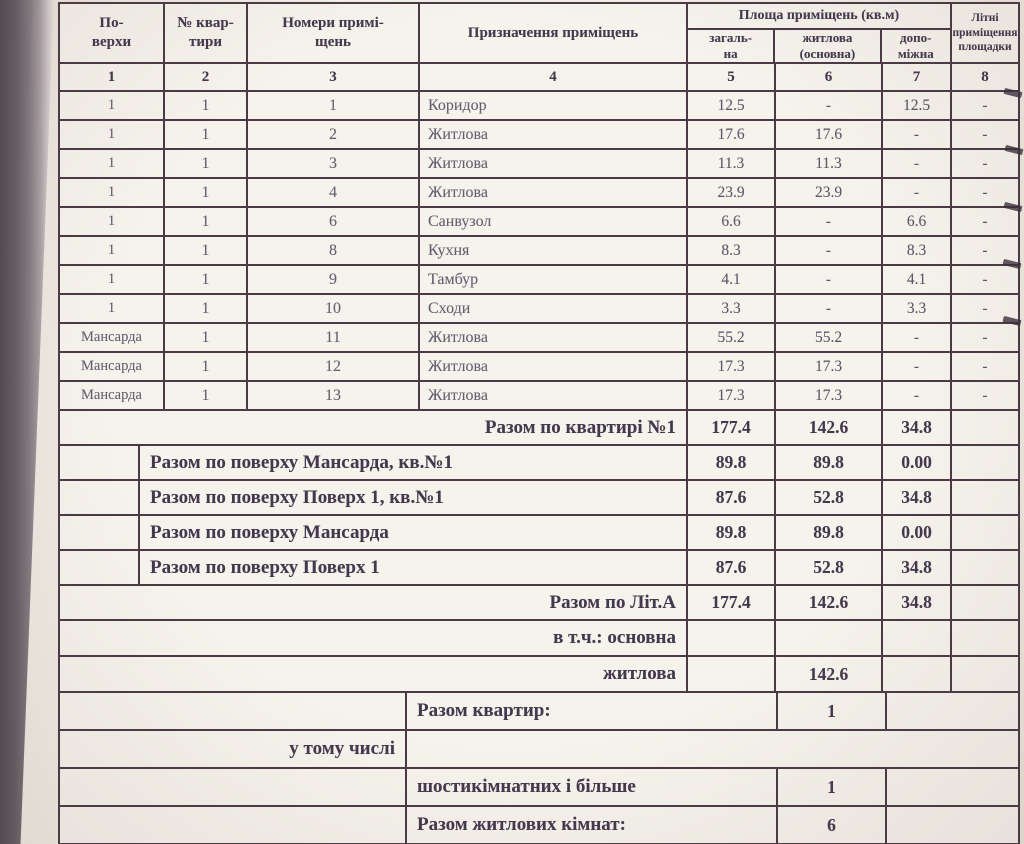  What do you see at coordinates (539, 533) in the screenshot?
I see `summary-row-floor-mansarda: Разом по поверху Мансарда 89.8 89.8 0.00` at bounding box center [539, 533].